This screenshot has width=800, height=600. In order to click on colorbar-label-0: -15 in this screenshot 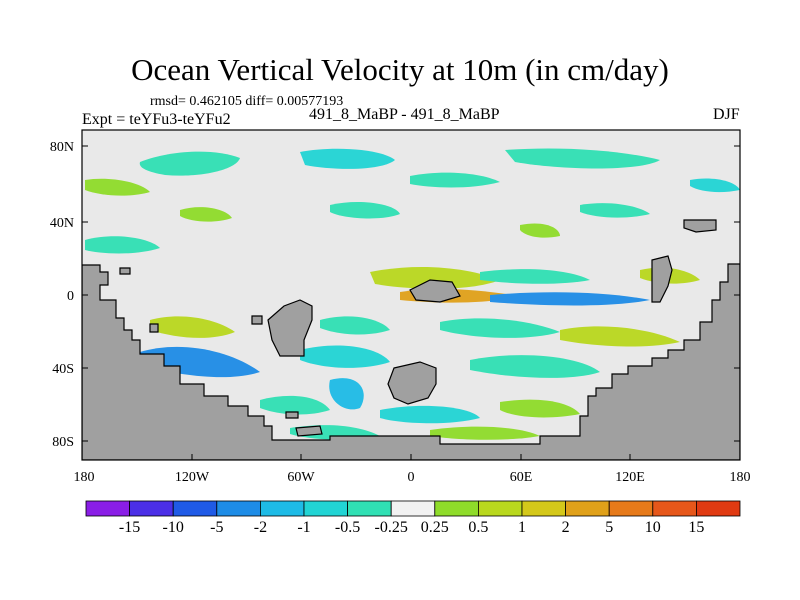, I will do `click(129, 527)`.